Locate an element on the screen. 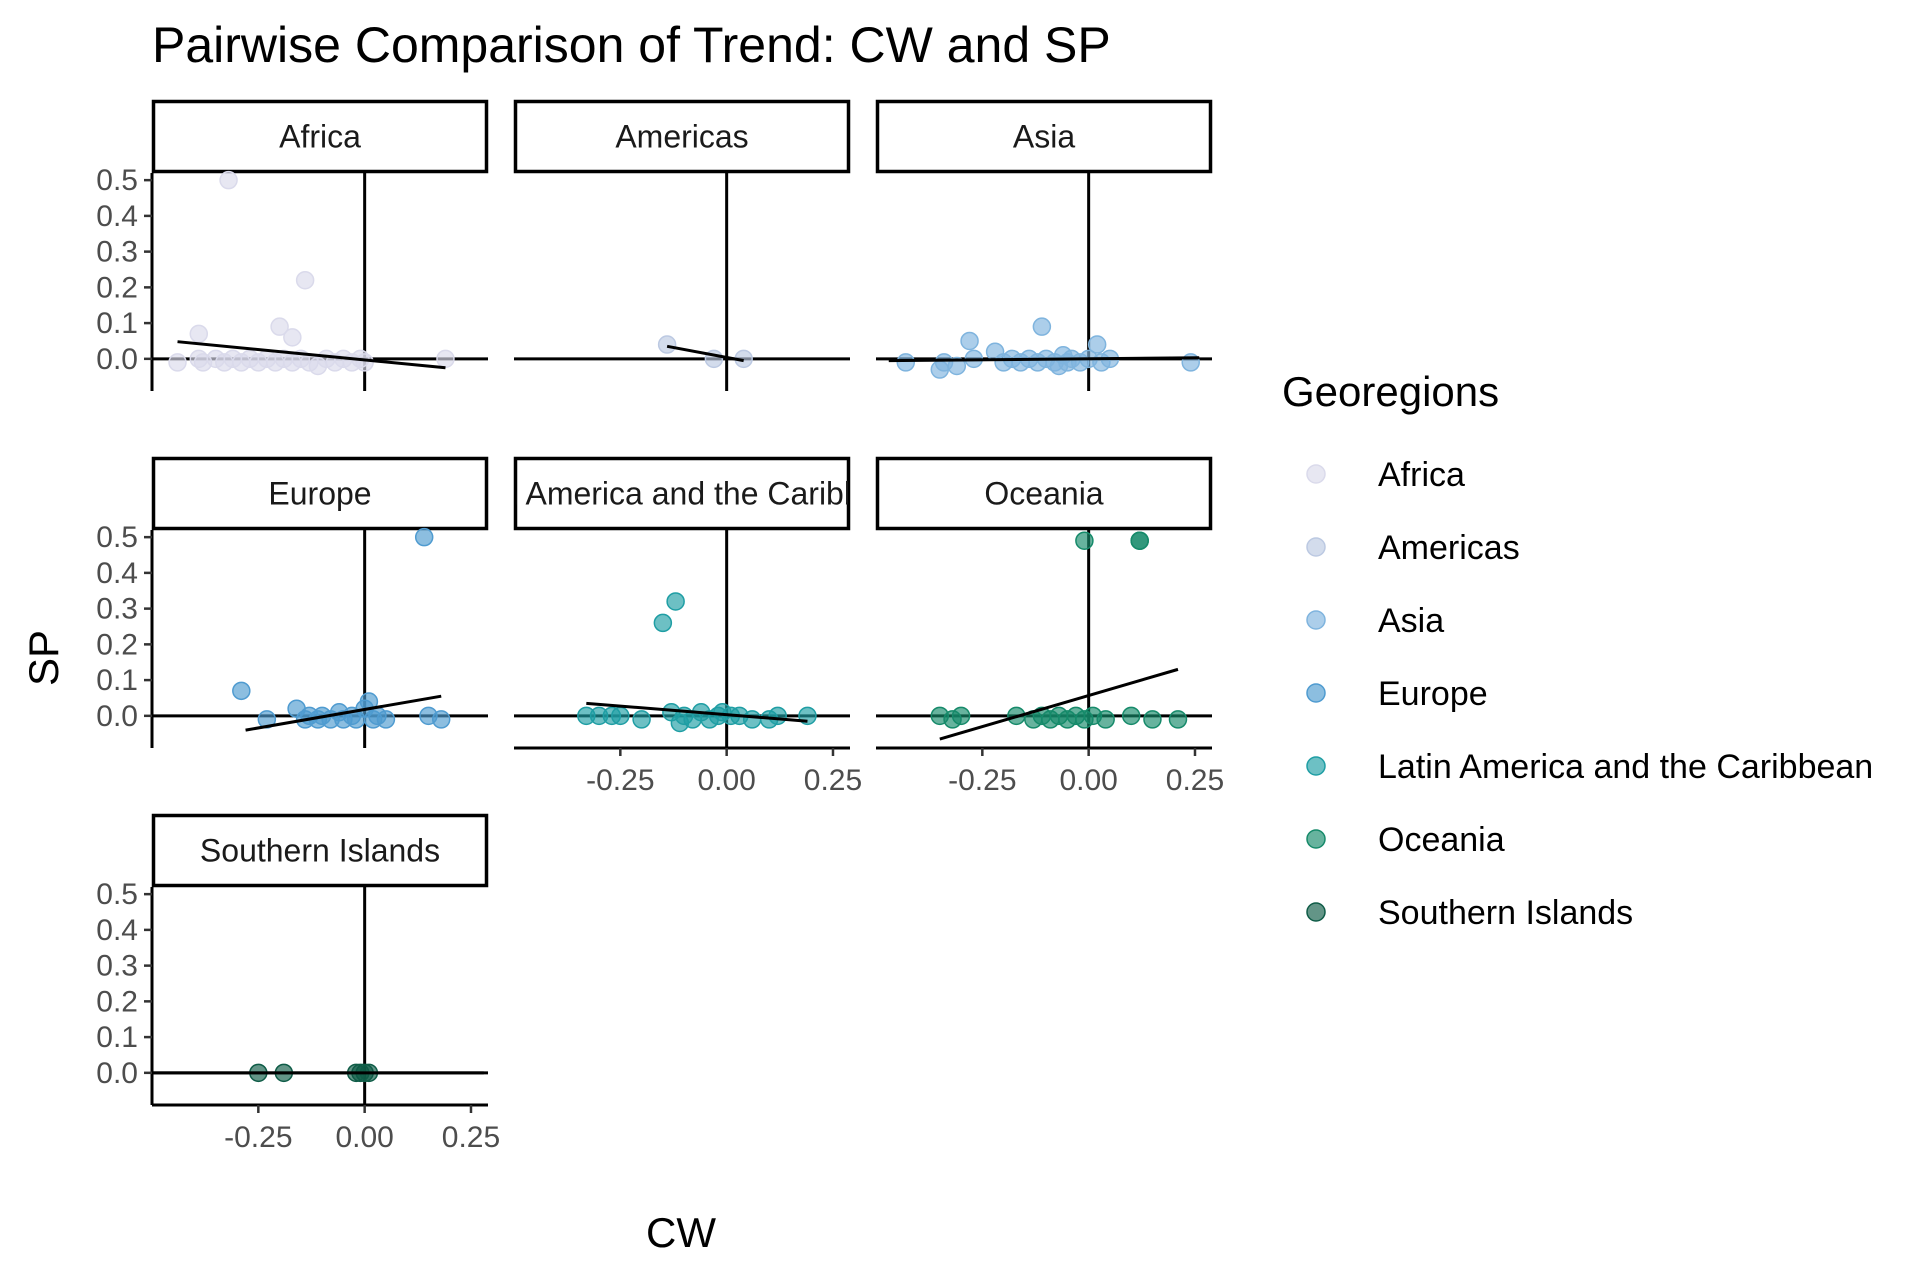 Image resolution: width=1931 pixels, height=1265 pixels. legend-label: Southern Islands is located at coordinates (1505, 913).